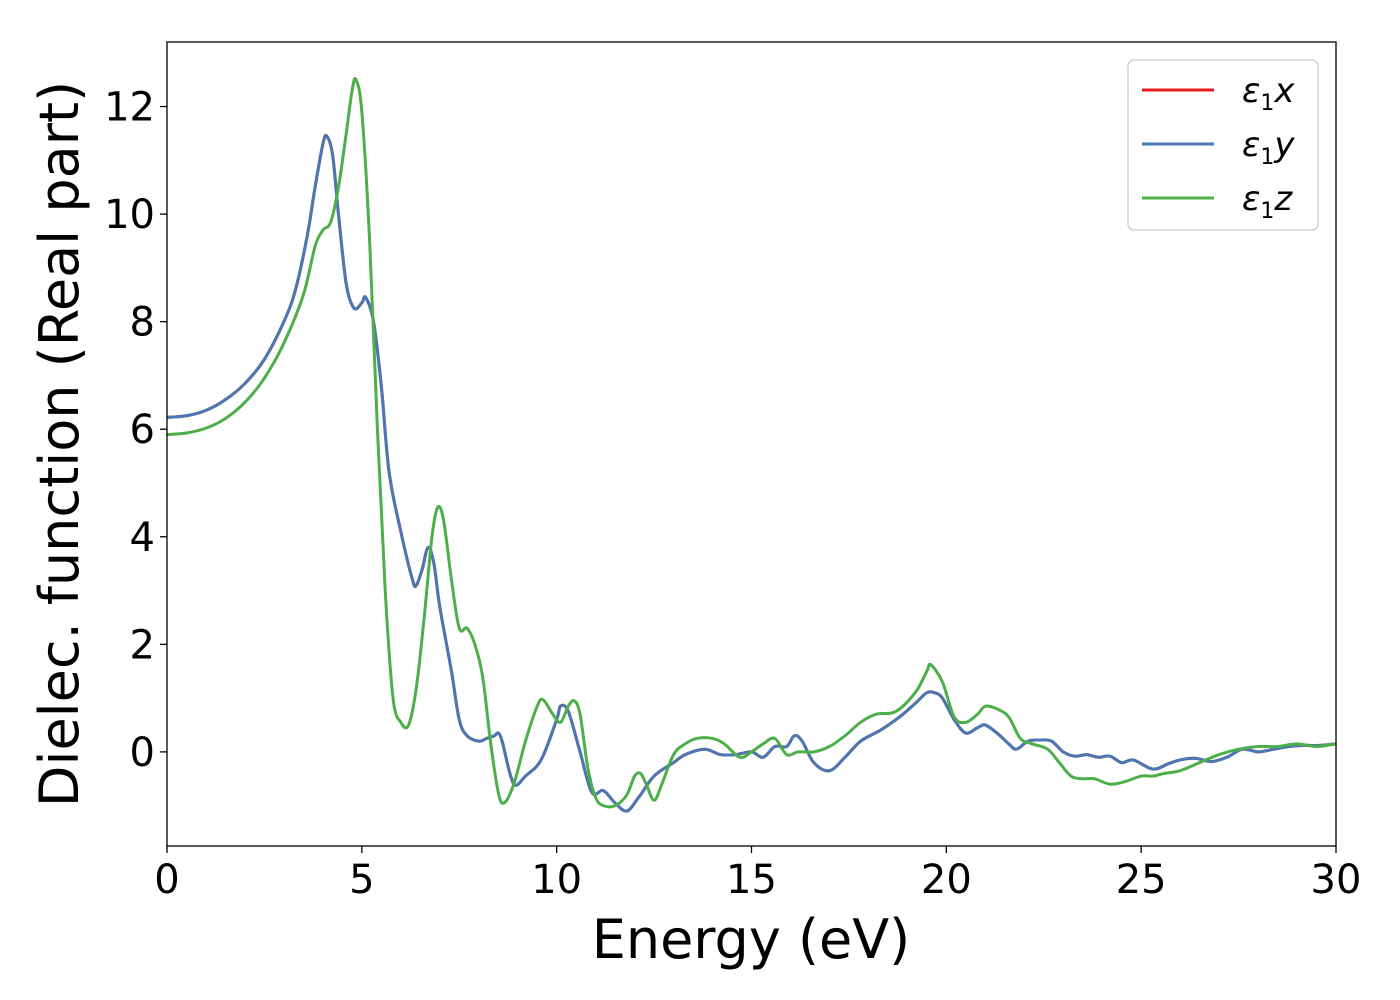 Image resolution: width=1400 pixels, height=1000 pixels. Describe the element at coordinates (142, 753) in the screenshot. I see `y-tick-label: 0` at that location.